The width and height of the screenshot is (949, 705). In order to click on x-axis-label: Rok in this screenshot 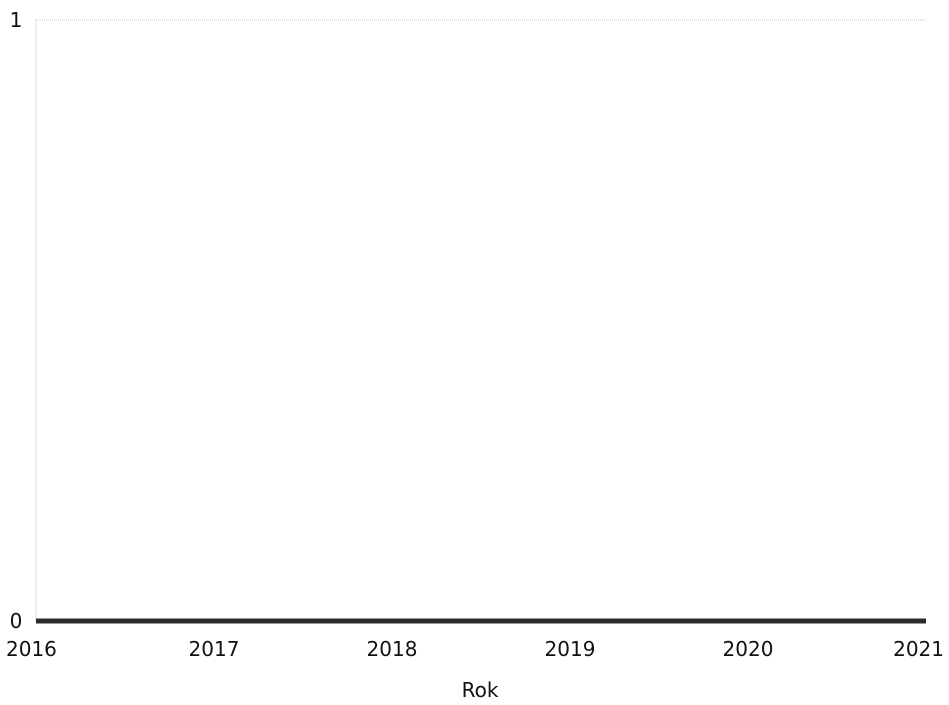, I will do `click(480, 689)`.